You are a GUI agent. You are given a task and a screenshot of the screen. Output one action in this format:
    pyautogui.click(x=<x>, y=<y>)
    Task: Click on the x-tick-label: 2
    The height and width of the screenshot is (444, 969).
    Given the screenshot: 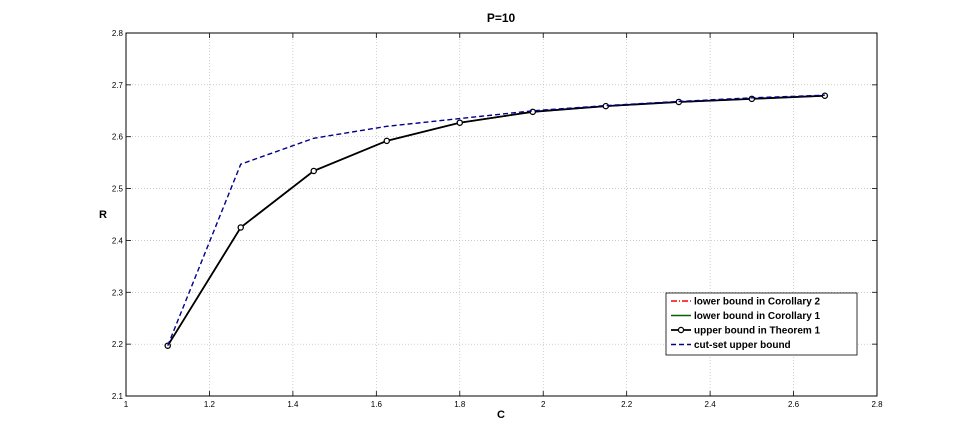 What is the action you would take?
    pyautogui.click(x=543, y=404)
    